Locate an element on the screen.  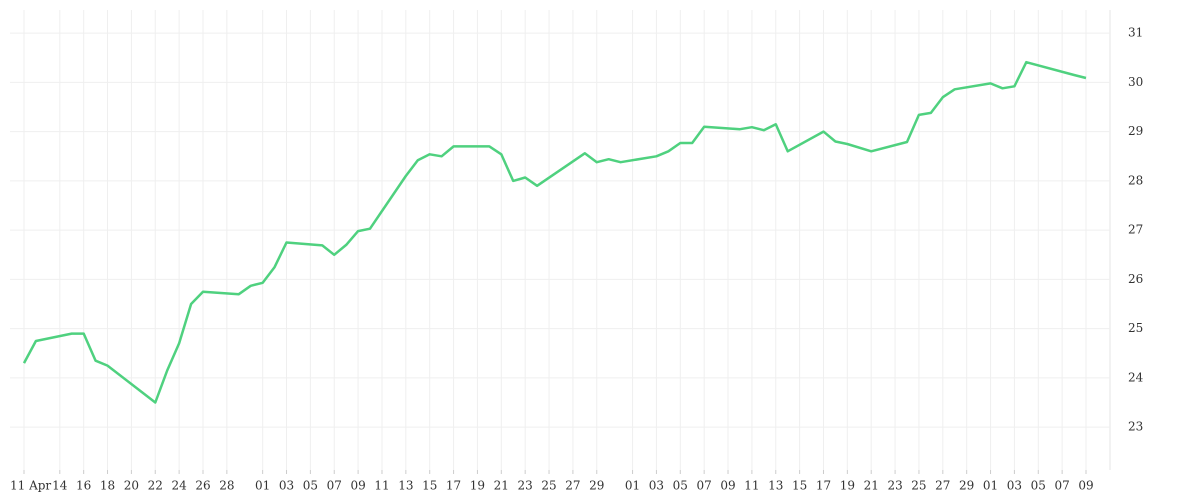
y-tick-label: 30 is located at coordinates (1135, 82).